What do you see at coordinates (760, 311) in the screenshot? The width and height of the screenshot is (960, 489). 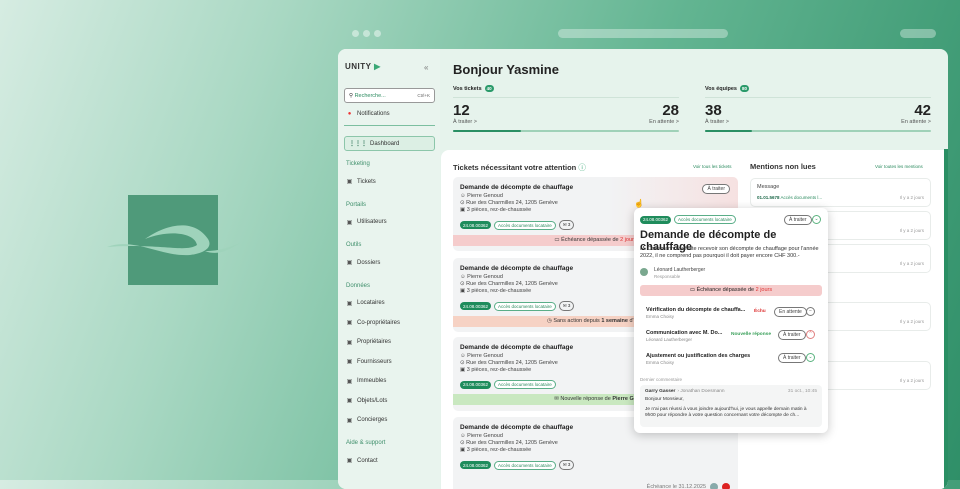 I see `subtask-flag: Échu` at bounding box center [760, 311].